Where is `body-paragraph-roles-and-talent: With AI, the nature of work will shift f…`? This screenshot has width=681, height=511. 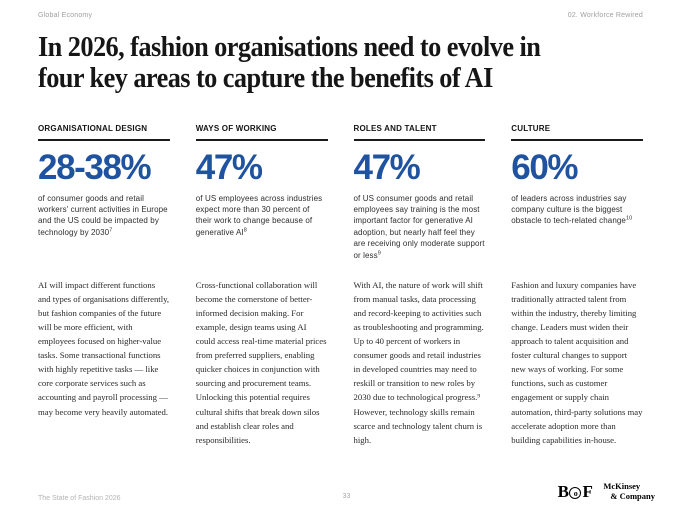 body-paragraph-roles-and-talent: With AI, the nature of work will shift f… is located at coordinates (418, 362).